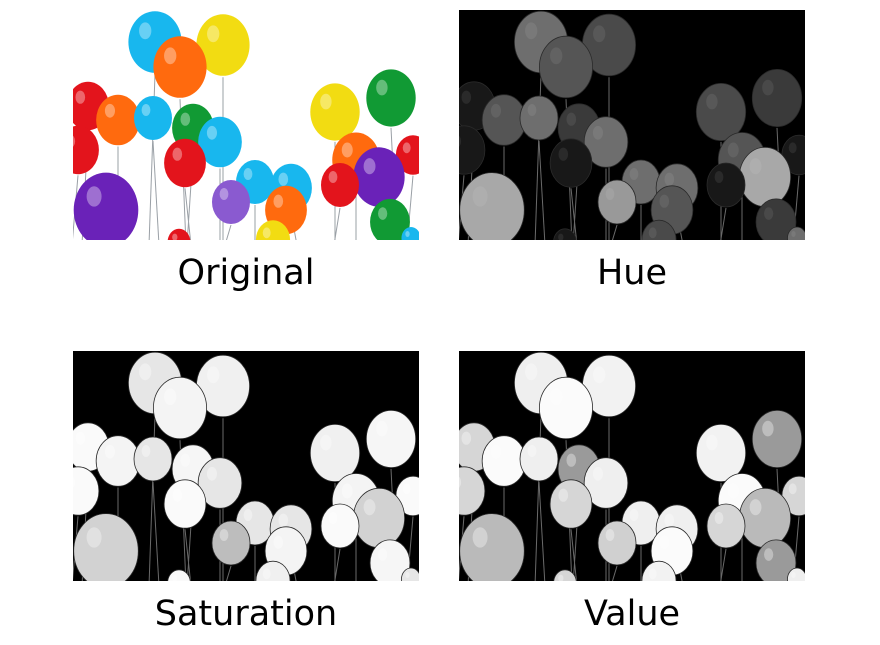  I want to click on original-balloons, so click(246, 125).